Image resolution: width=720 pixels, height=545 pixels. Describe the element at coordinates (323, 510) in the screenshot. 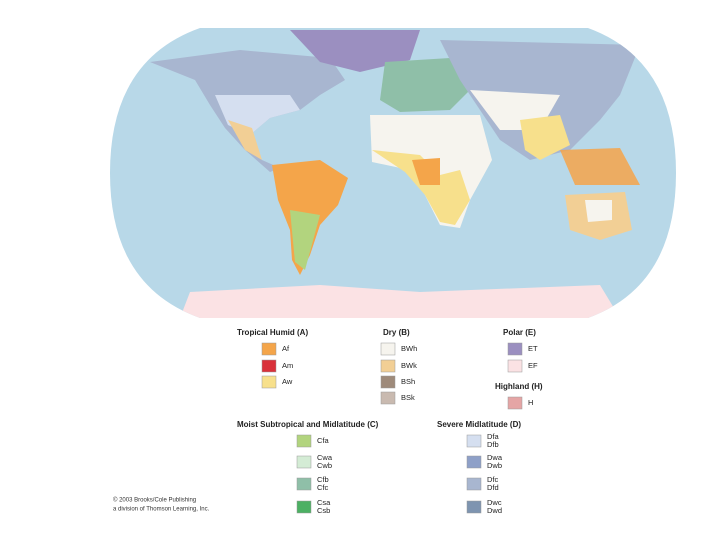

I see `legend-code: Csb` at that location.